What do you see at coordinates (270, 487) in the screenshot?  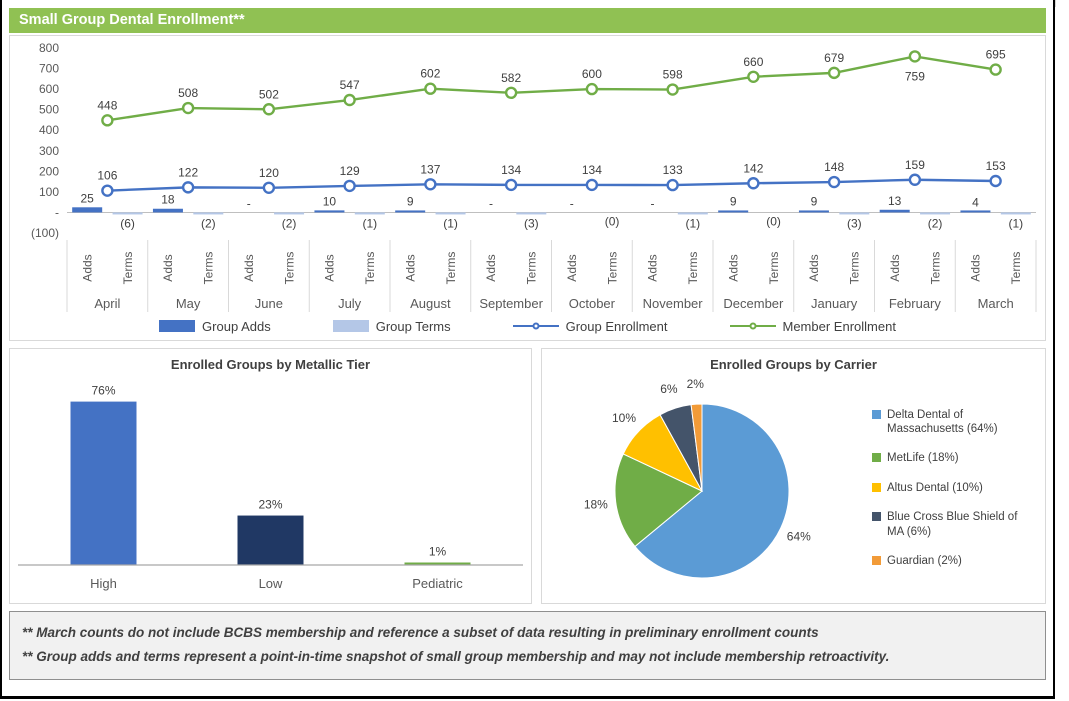 I see `metallic-tier-chart: 76% High 23% Low 1% Pediatric` at bounding box center [270, 487].